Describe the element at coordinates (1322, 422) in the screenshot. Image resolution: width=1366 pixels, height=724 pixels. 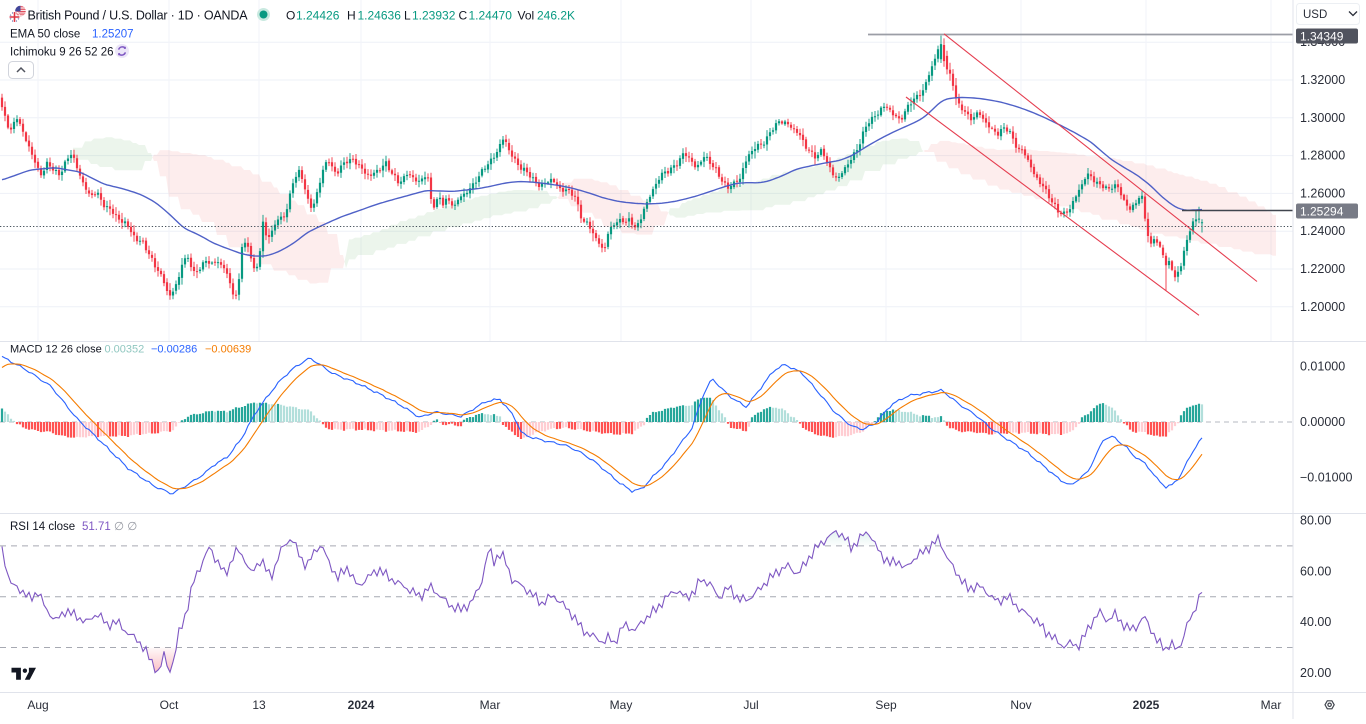
I see `svg-text: 0.00000` at that location.